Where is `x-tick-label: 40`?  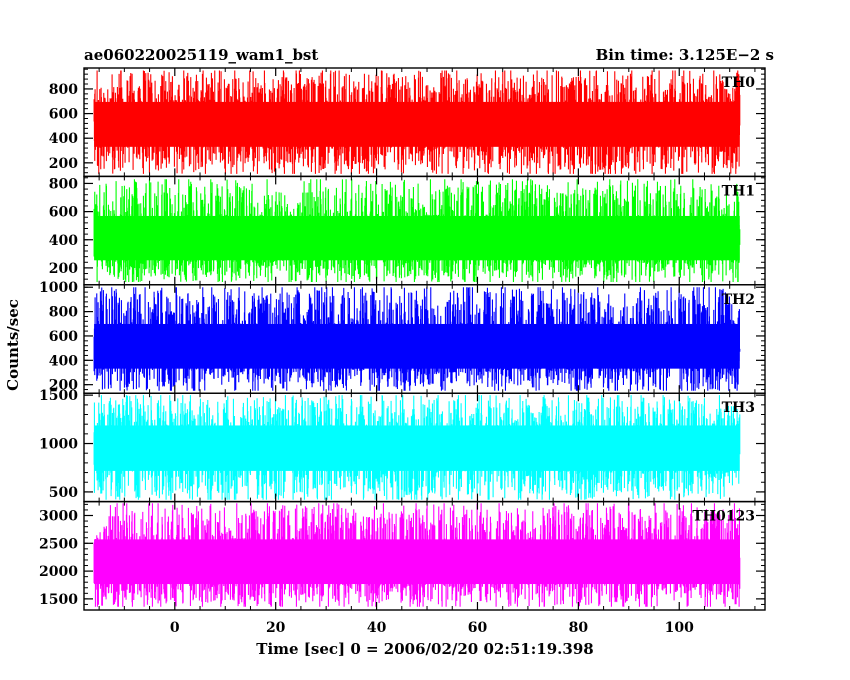
x-tick-label: 40 is located at coordinates (377, 628).